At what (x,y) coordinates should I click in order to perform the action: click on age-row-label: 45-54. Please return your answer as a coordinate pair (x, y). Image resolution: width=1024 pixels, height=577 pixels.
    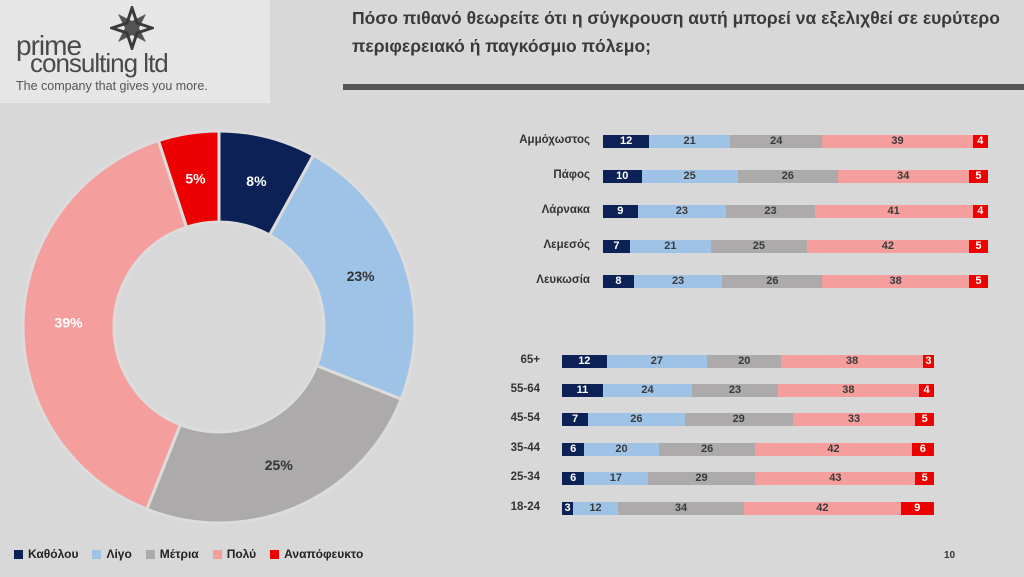
    Looking at the image, I should click on (525, 418).